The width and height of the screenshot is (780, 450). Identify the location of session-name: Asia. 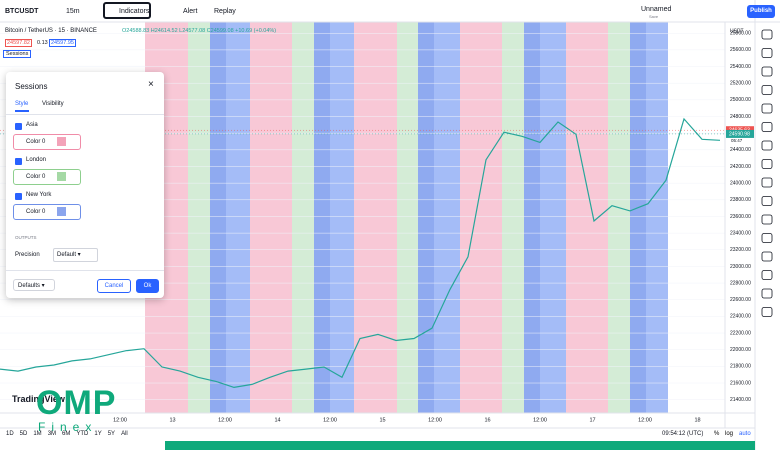
(32, 125).